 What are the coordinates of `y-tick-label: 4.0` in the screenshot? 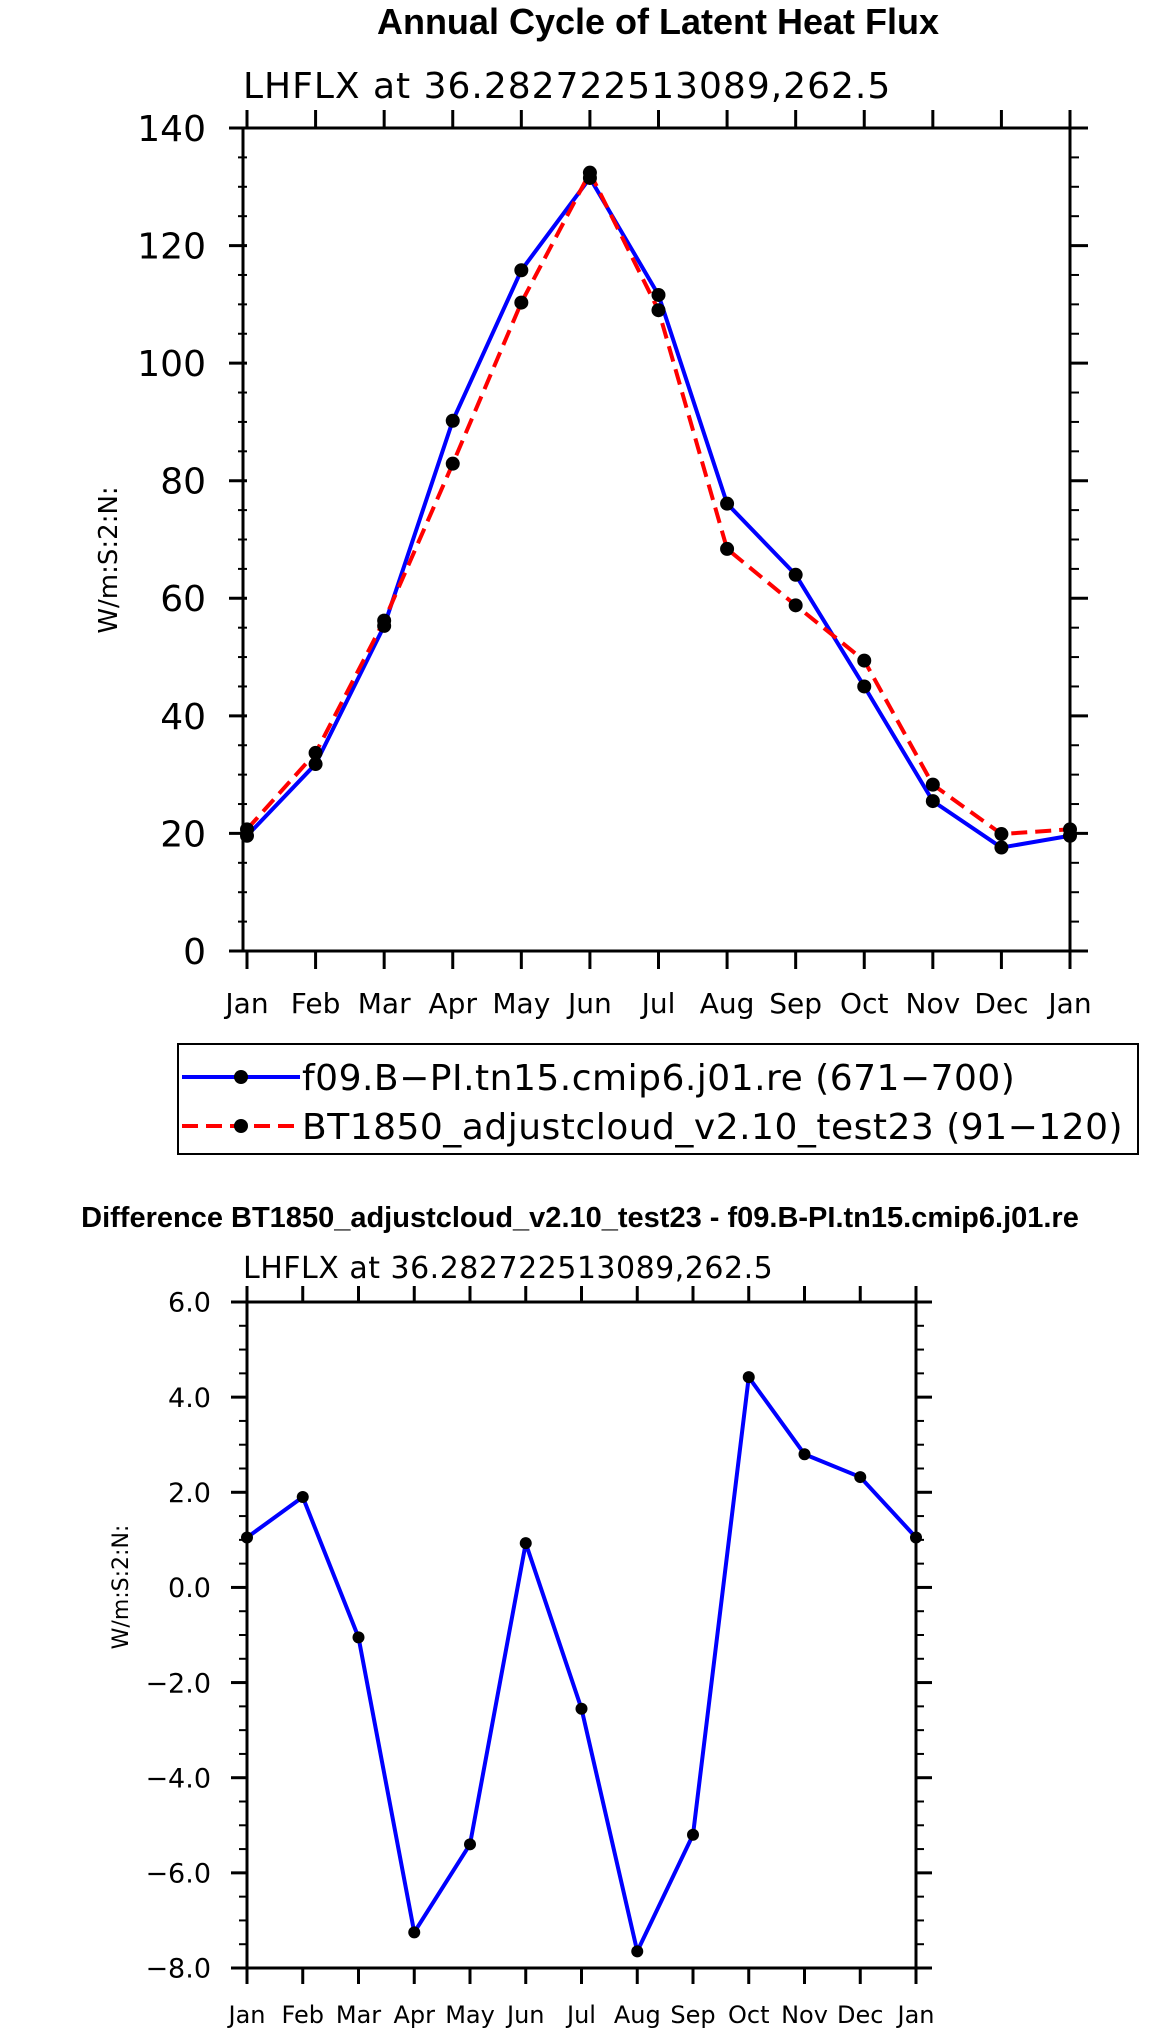 It's located at (189, 1398).